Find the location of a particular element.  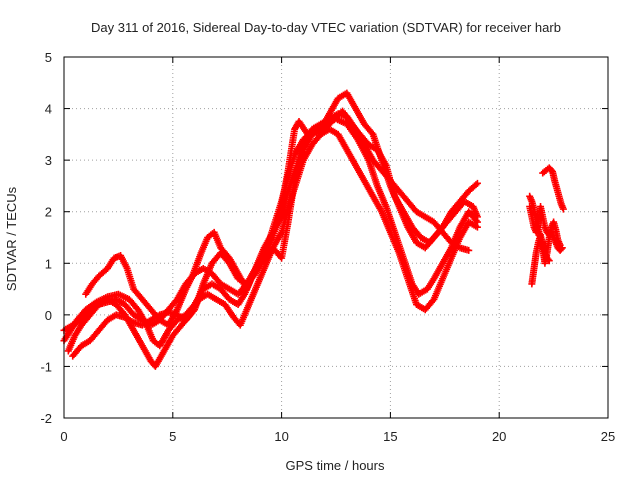

x-tick-label: 10 is located at coordinates (281, 436).